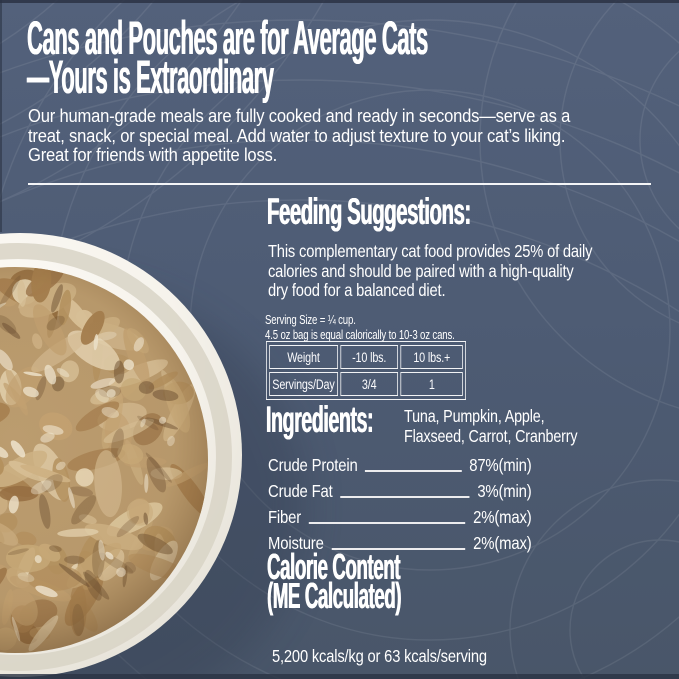  I want to click on table-cell-servings-over10: 1, so click(431, 384).